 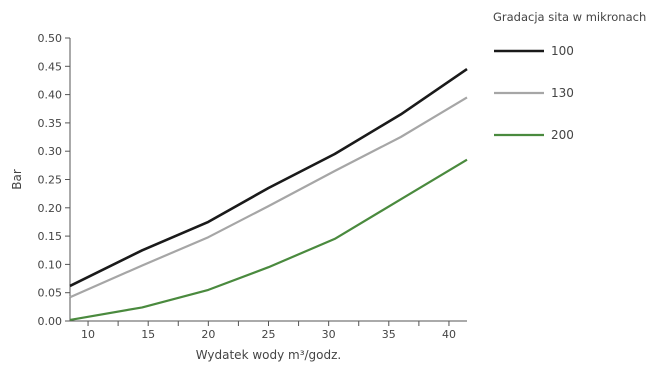 What do you see at coordinates (50, 38) in the screenshot?
I see `y-tick-label: 0.50` at bounding box center [50, 38].